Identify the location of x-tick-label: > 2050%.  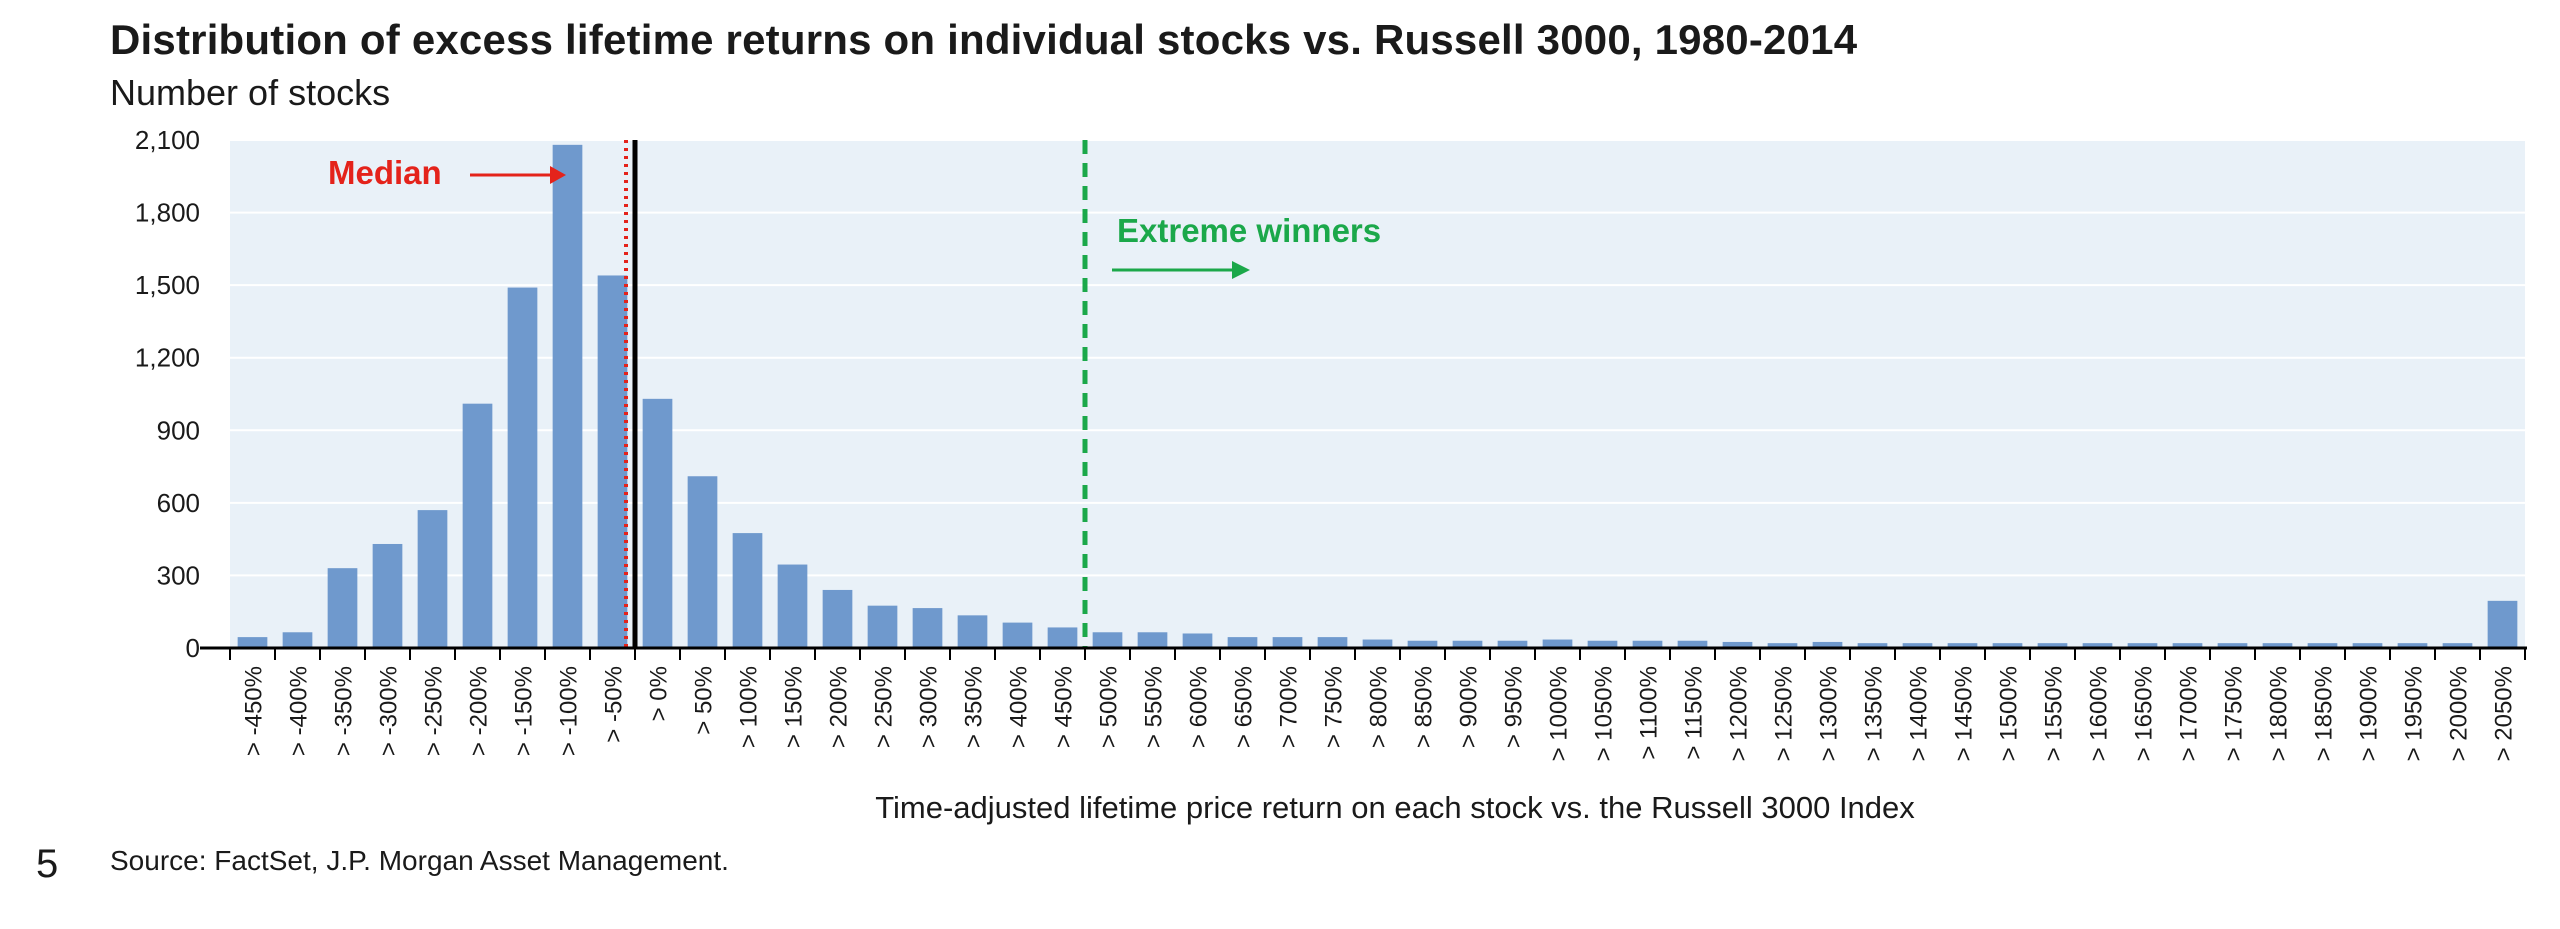
(2504, 713).